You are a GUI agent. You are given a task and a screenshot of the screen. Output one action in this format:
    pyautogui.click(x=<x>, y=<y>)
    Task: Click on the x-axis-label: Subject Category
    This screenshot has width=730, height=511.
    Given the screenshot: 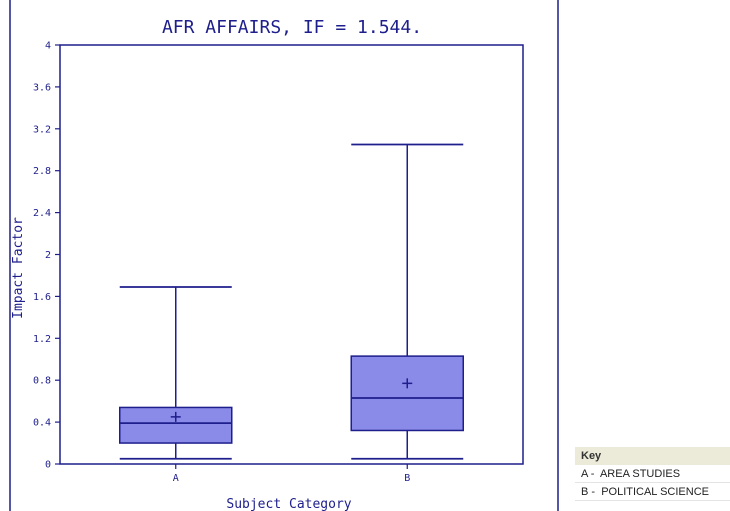 What is the action you would take?
    pyautogui.click(x=288, y=504)
    